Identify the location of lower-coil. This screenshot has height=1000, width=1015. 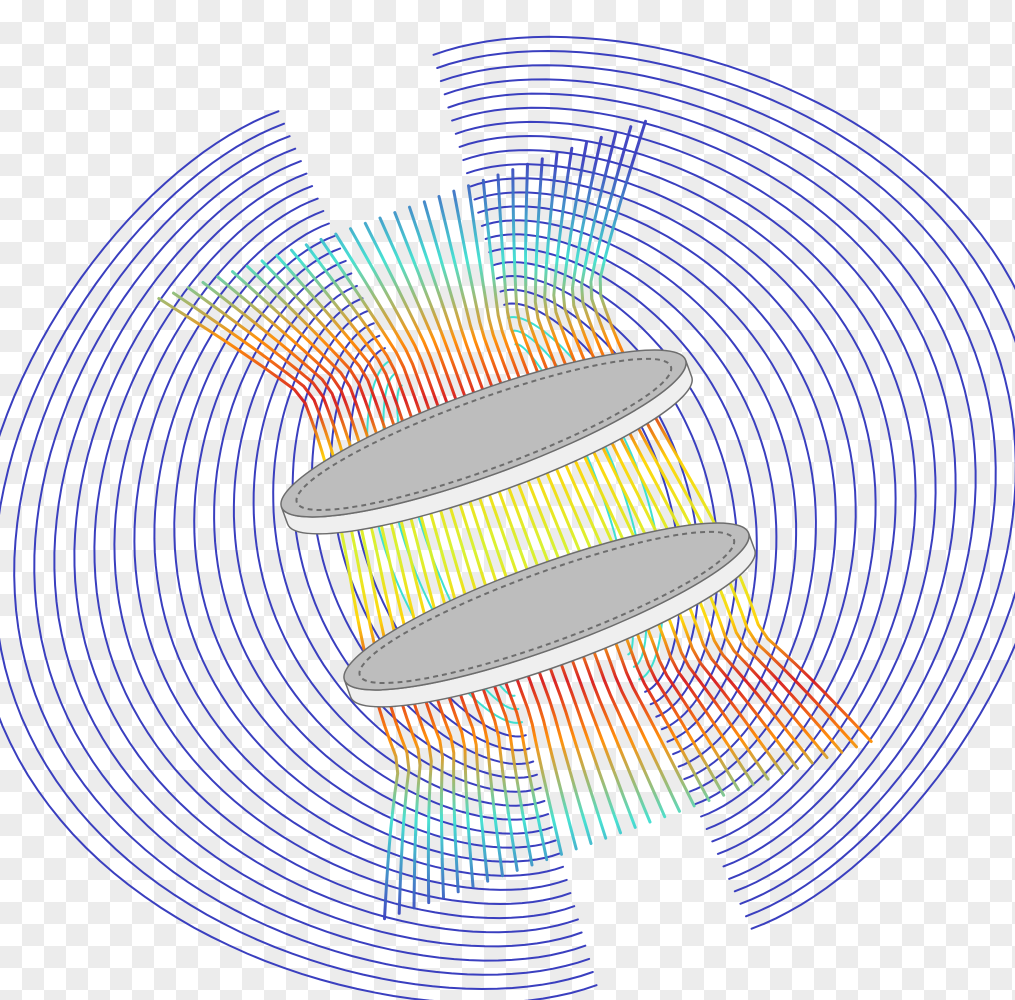
(549, 615).